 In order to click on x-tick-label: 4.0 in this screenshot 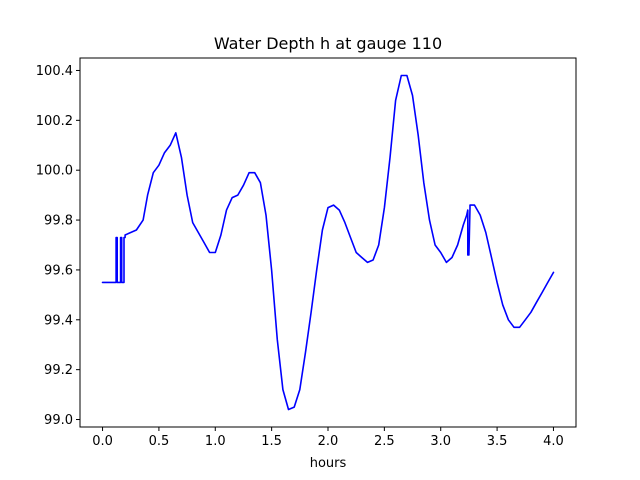, I will do `click(553, 441)`.